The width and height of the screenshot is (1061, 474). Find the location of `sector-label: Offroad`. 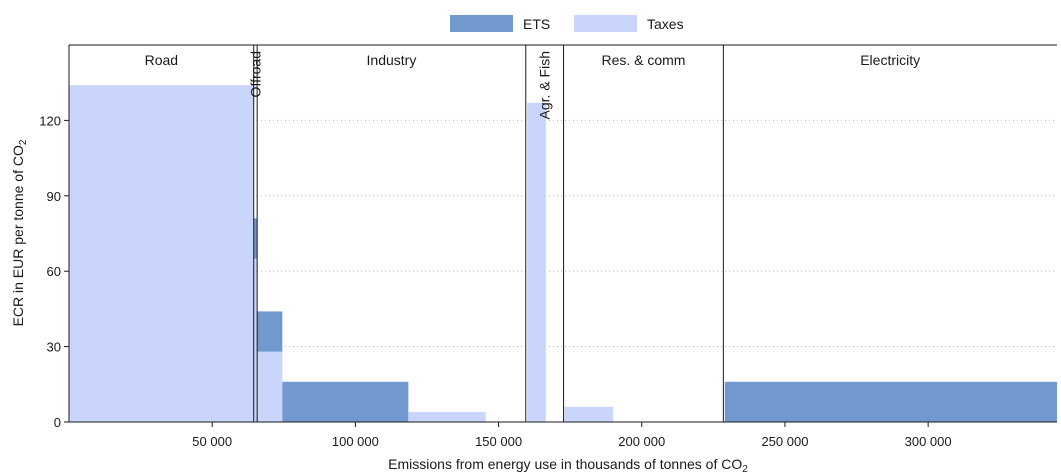

sector-label: Offroad is located at coordinates (255, 74).